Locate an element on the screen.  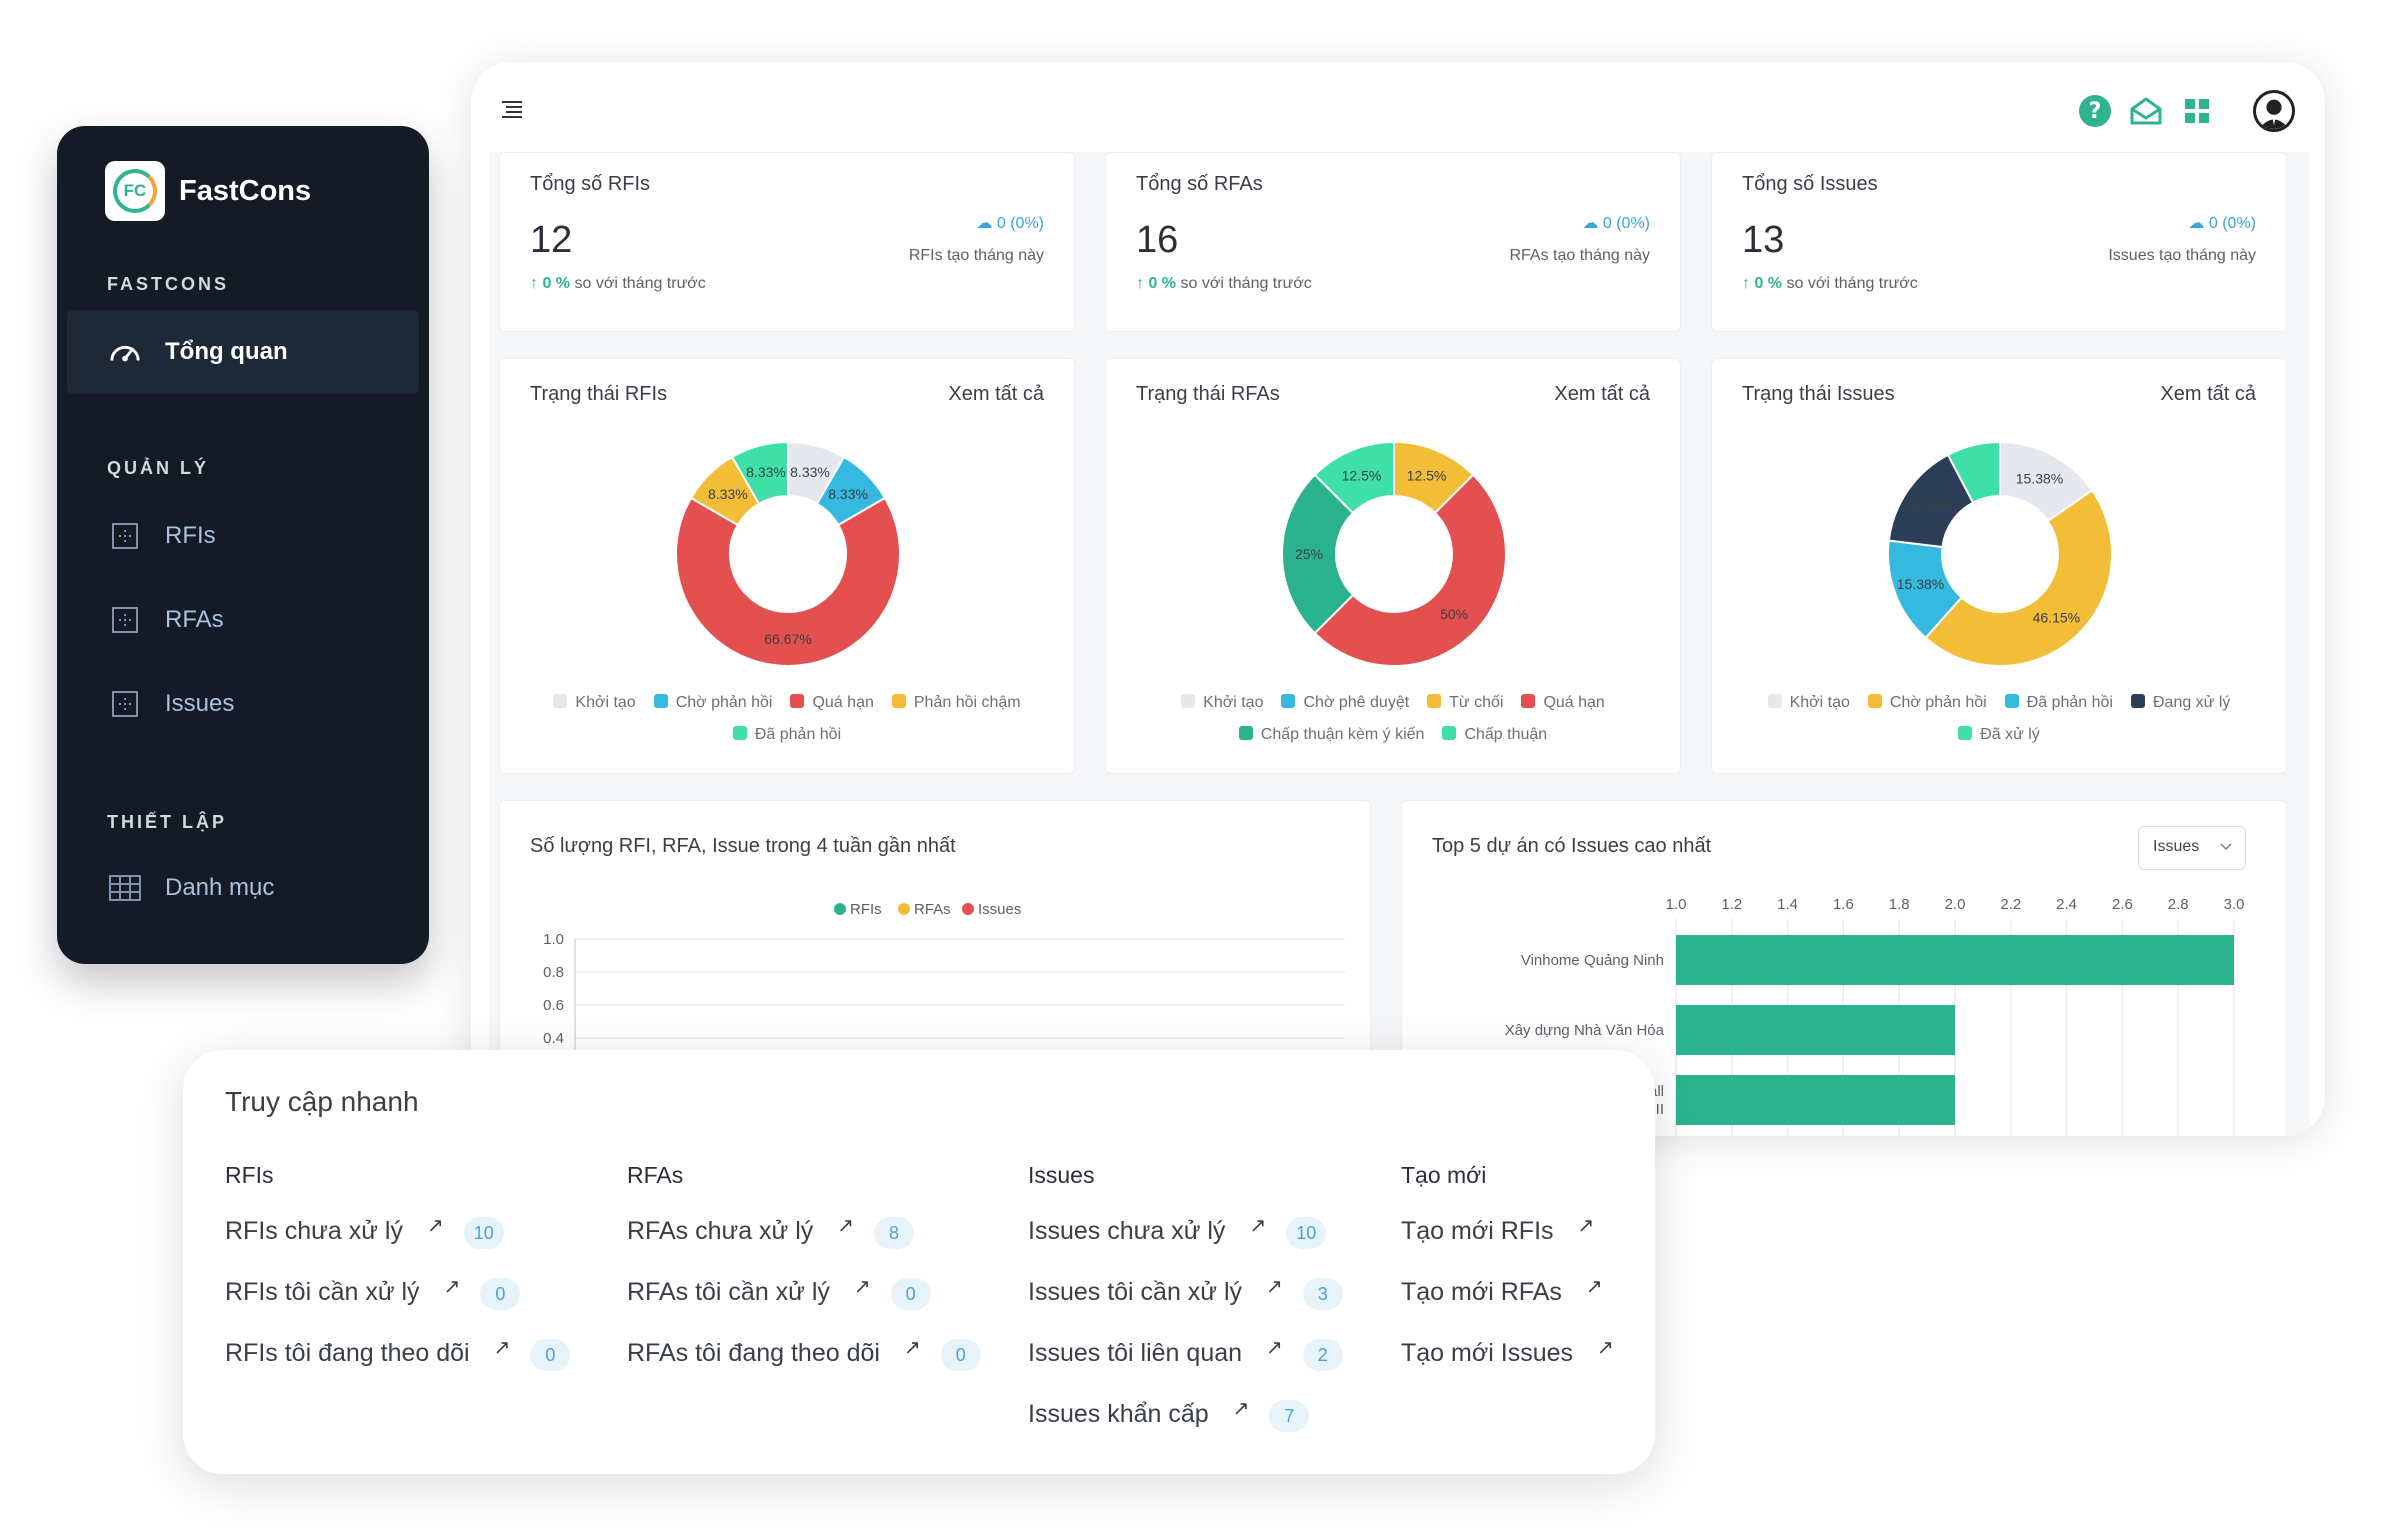
quick-link: Issues tôi cần xử lý ↗ 3 is located at coordinates (1185, 1307).